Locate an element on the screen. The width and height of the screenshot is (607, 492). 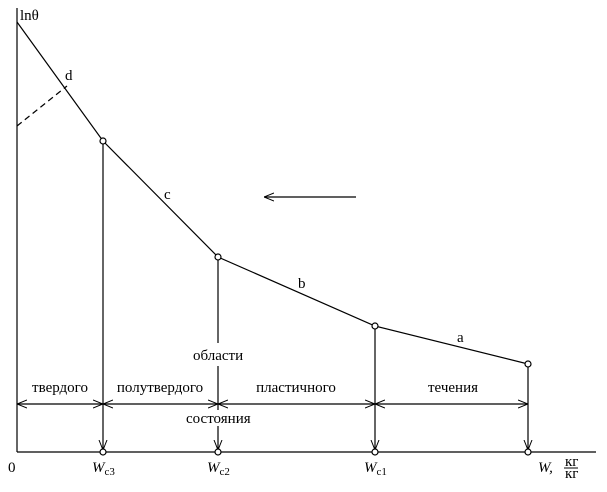
region-label: течения is located at coordinates (453, 388).